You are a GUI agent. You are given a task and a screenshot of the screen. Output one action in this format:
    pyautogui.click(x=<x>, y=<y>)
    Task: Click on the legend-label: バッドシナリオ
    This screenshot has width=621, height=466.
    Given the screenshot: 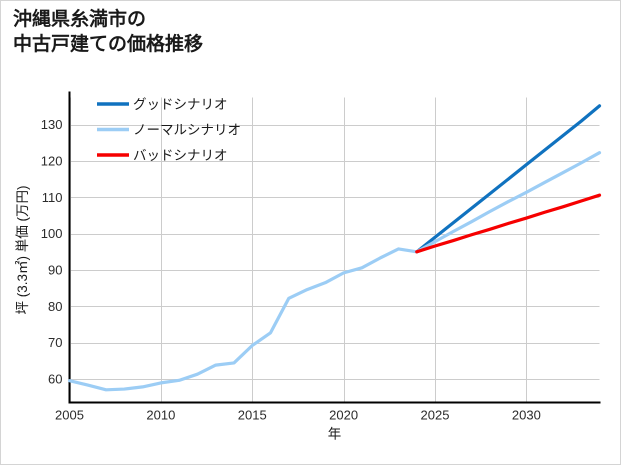 What is the action you would take?
    pyautogui.click(x=180, y=155)
    